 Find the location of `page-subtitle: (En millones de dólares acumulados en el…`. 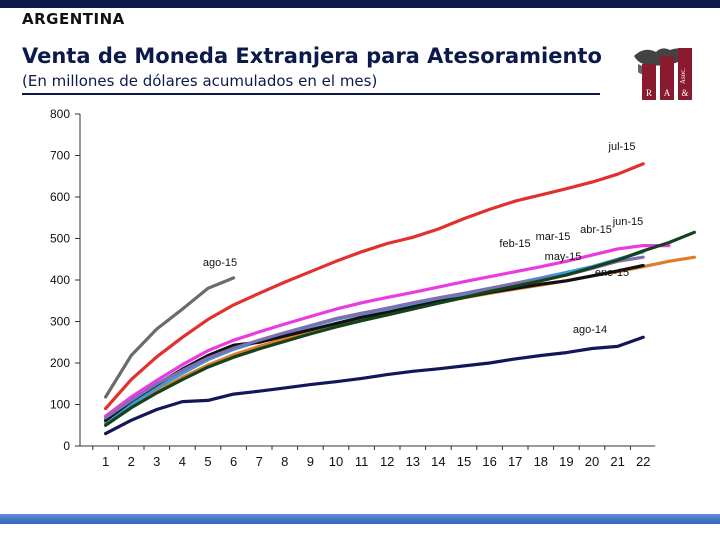

page-subtitle: (En millones de dólares acumulados en el… is located at coordinates (200, 81).